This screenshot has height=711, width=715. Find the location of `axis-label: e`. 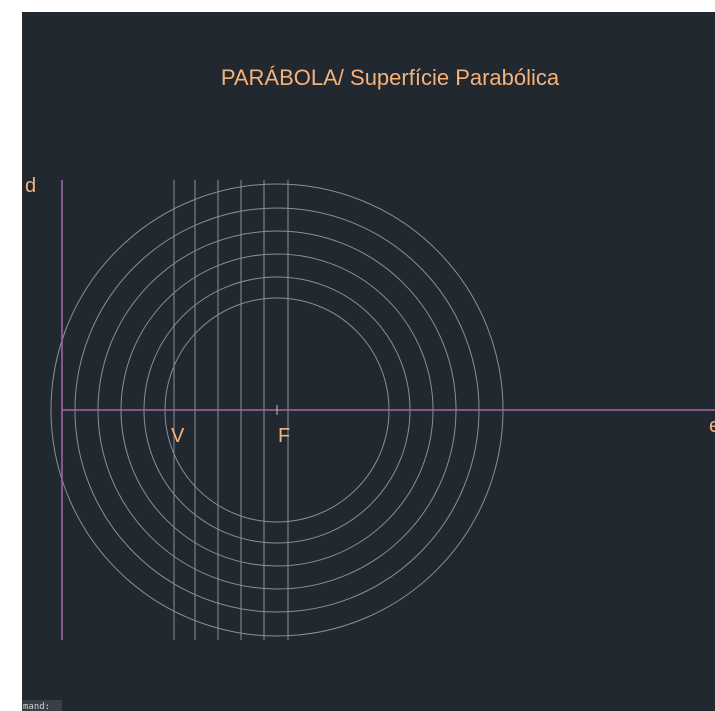

axis-label: e is located at coordinates (712, 426).